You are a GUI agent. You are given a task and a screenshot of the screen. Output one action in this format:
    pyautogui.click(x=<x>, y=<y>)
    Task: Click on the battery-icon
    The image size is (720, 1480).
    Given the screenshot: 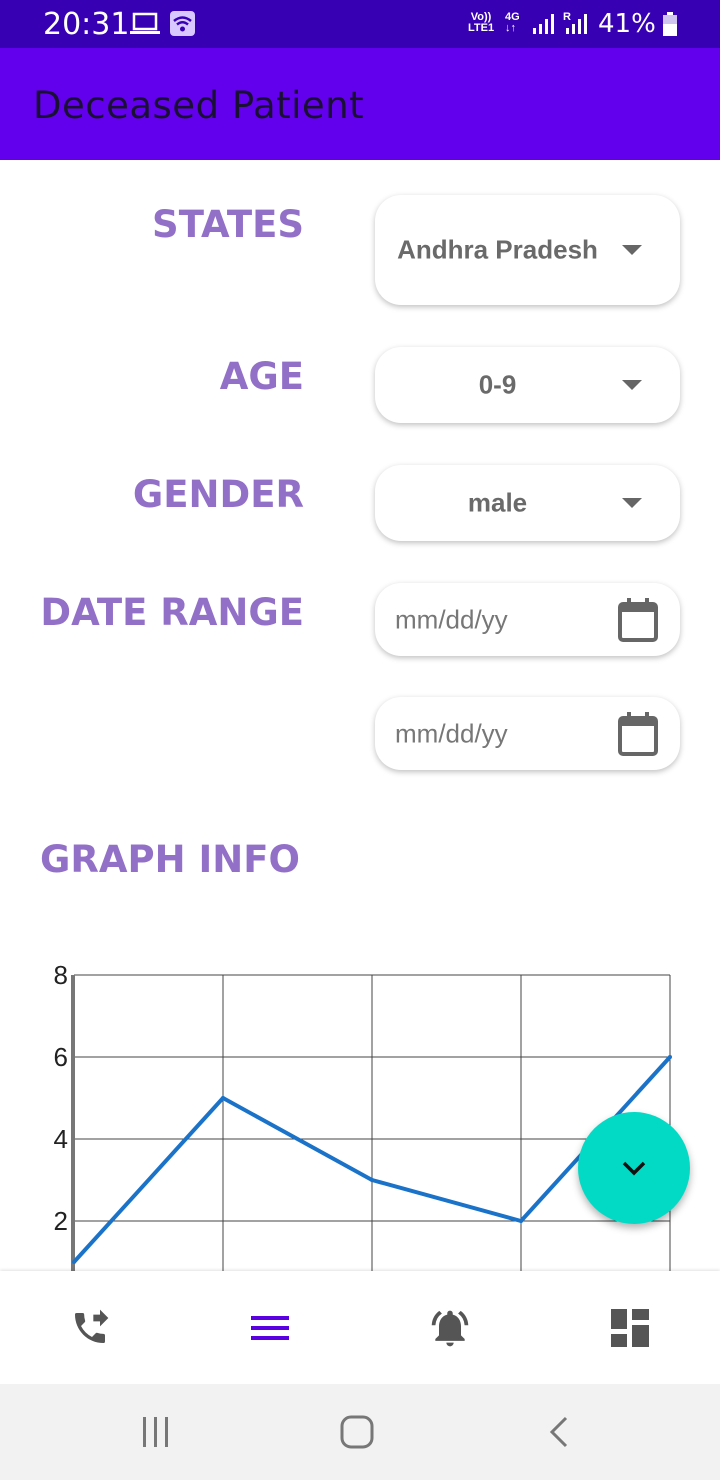 What is the action you would take?
    pyautogui.click(x=670, y=24)
    